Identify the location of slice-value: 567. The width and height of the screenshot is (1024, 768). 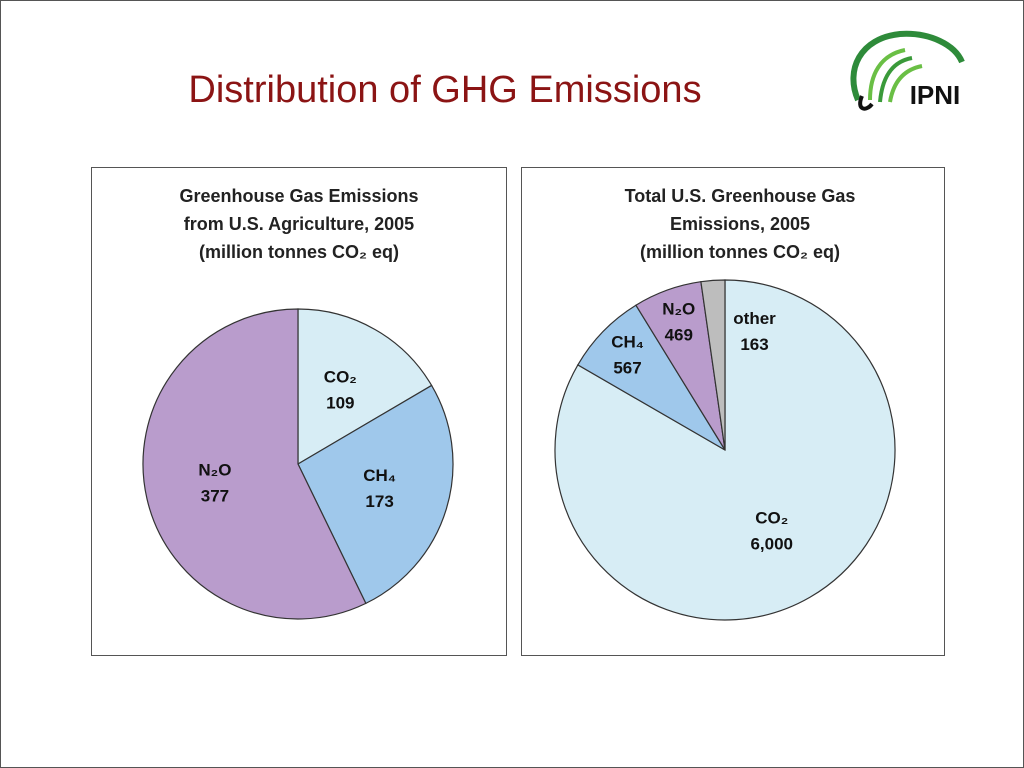
(627, 368).